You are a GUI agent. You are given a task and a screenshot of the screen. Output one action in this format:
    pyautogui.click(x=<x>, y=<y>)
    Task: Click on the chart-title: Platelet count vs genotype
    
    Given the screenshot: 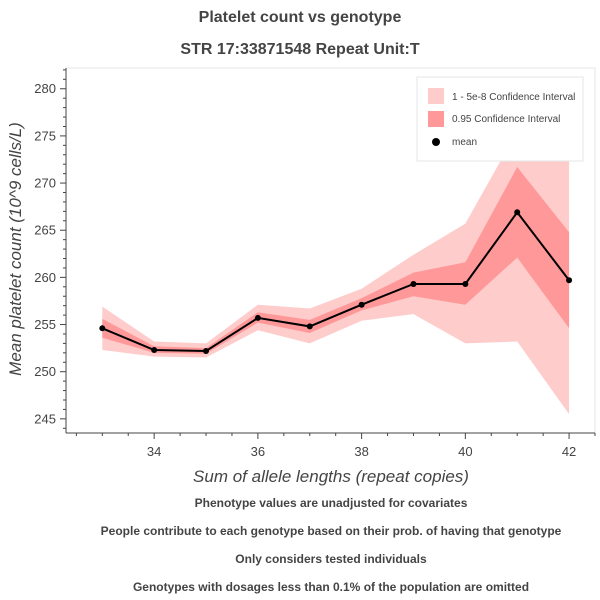 What is the action you would take?
    pyautogui.click(x=300, y=17)
    